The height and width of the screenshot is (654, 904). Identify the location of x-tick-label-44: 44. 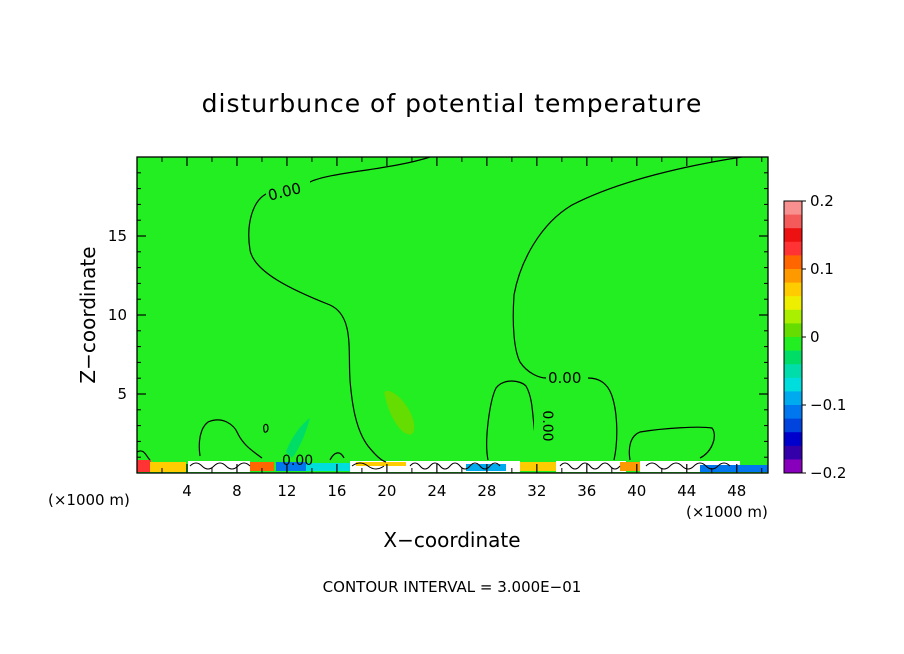
(686, 491).